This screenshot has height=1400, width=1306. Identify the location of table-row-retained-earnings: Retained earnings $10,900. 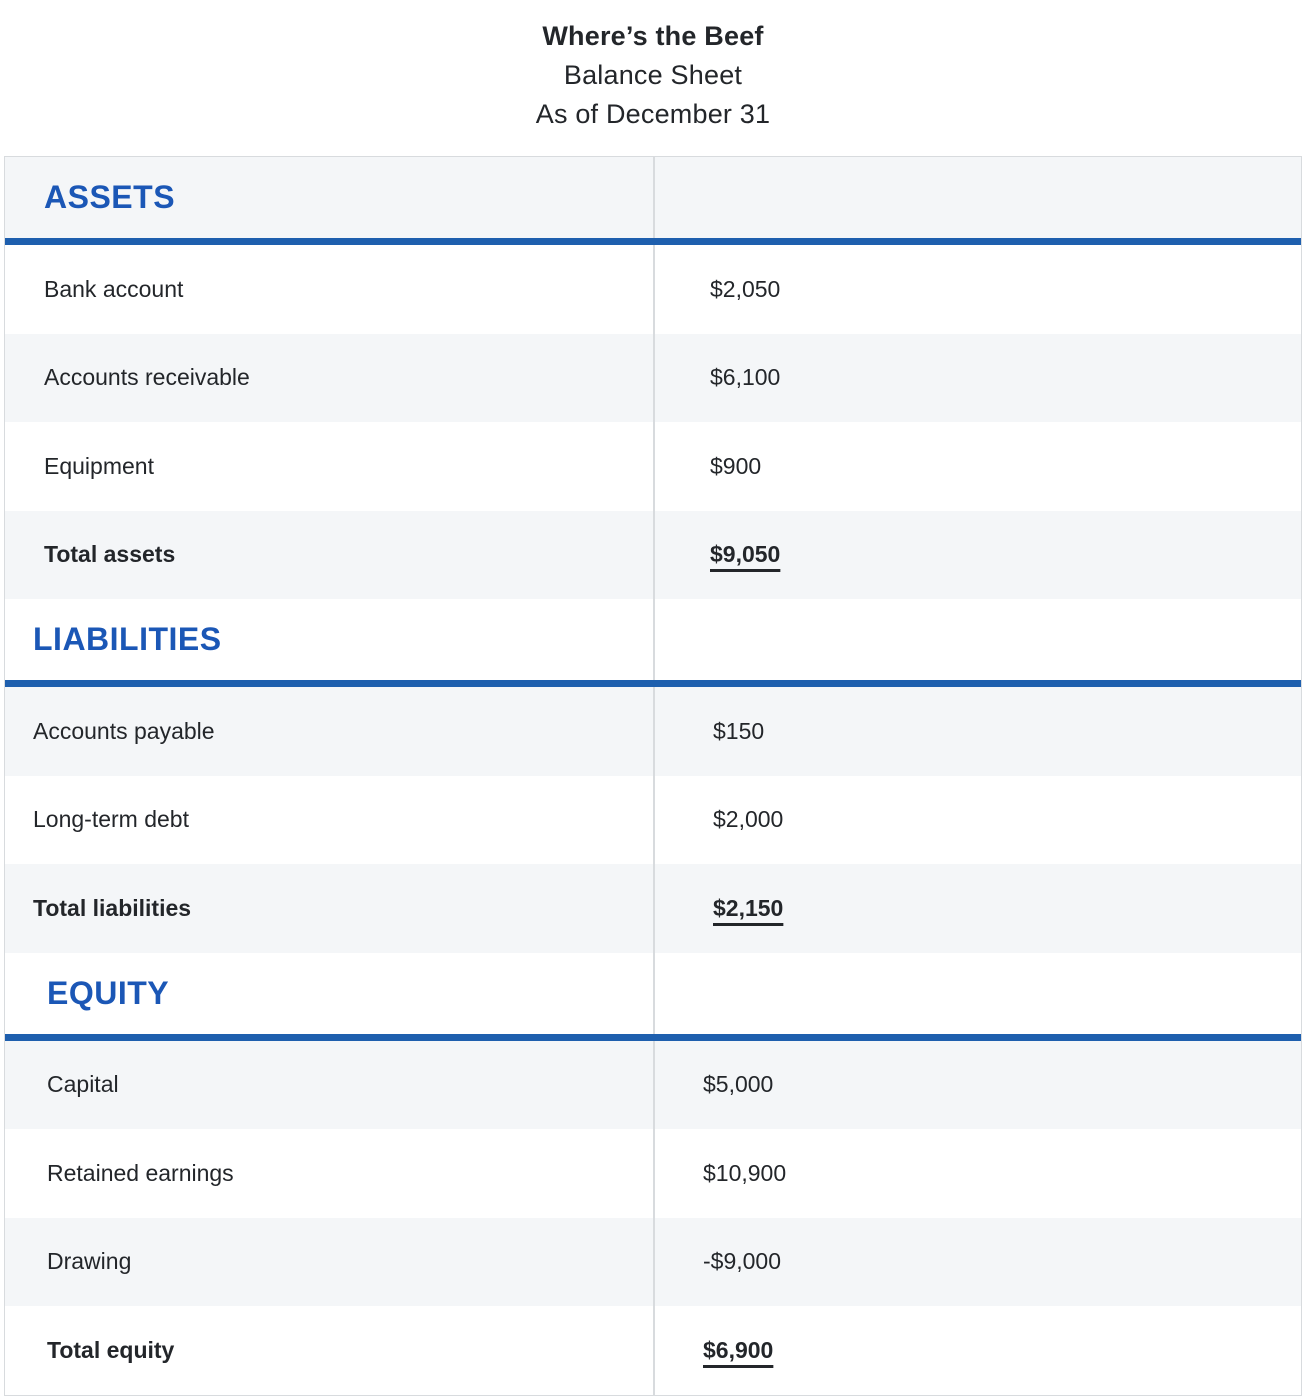
(653, 1173).